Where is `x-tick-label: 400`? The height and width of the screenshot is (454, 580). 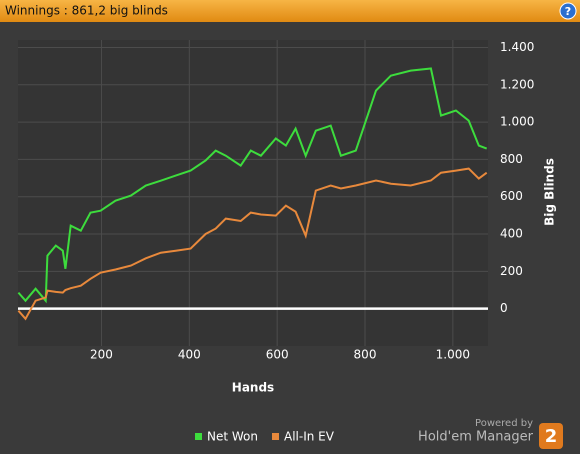 x-tick-label: 400 is located at coordinates (189, 355).